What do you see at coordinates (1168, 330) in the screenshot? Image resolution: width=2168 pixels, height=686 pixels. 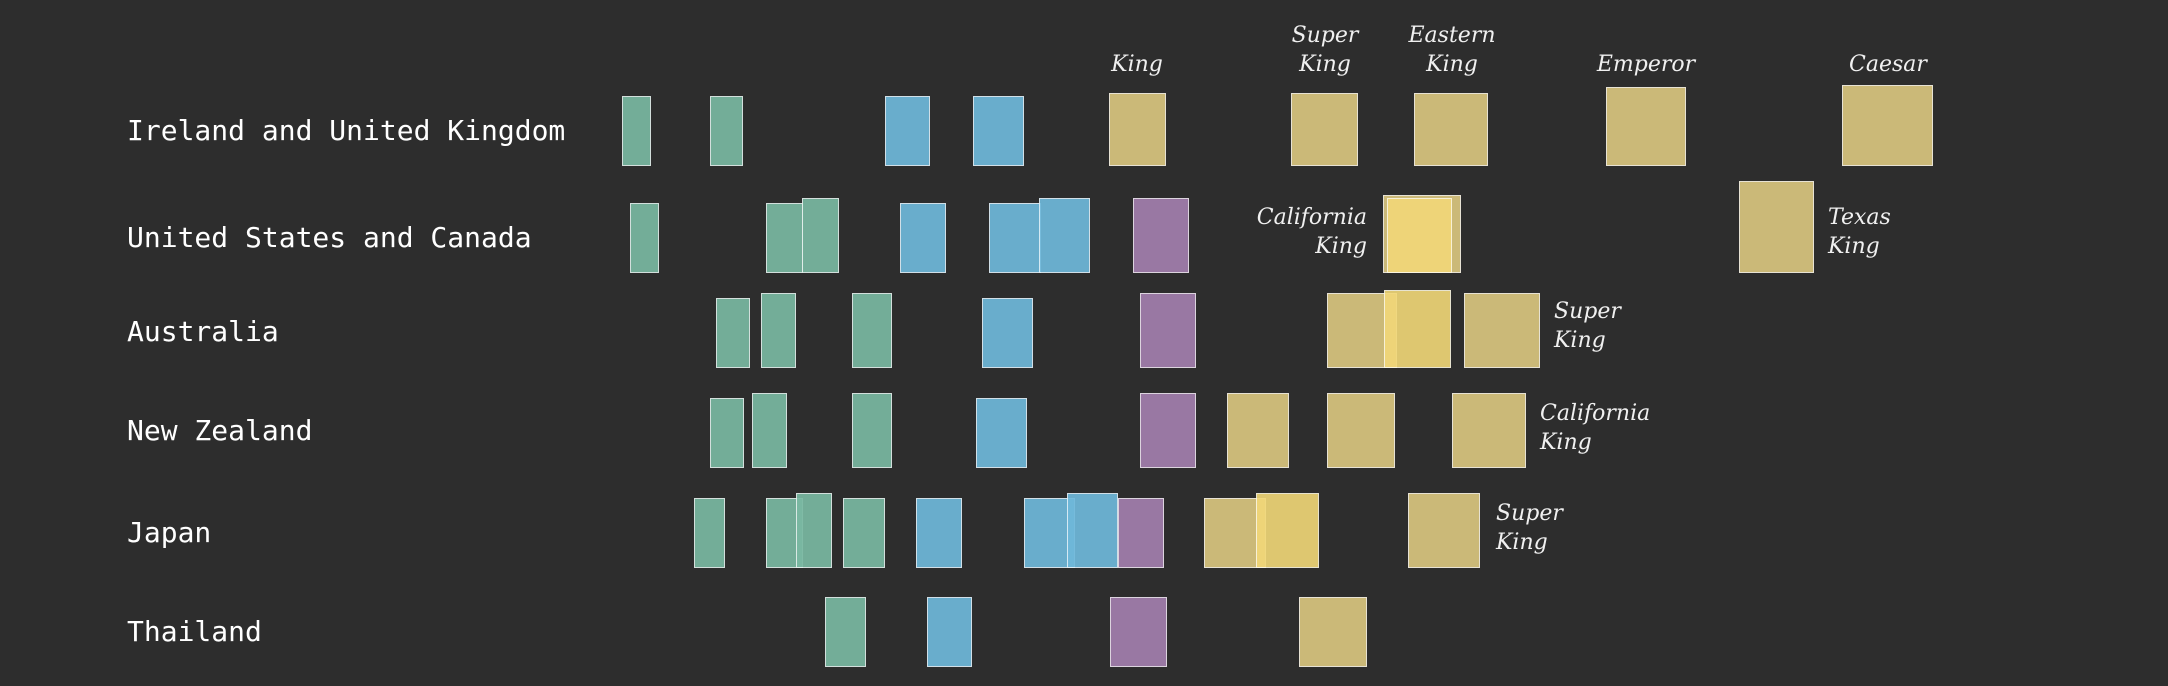 I see `bed-size-box-3-purple` at bounding box center [1168, 330].